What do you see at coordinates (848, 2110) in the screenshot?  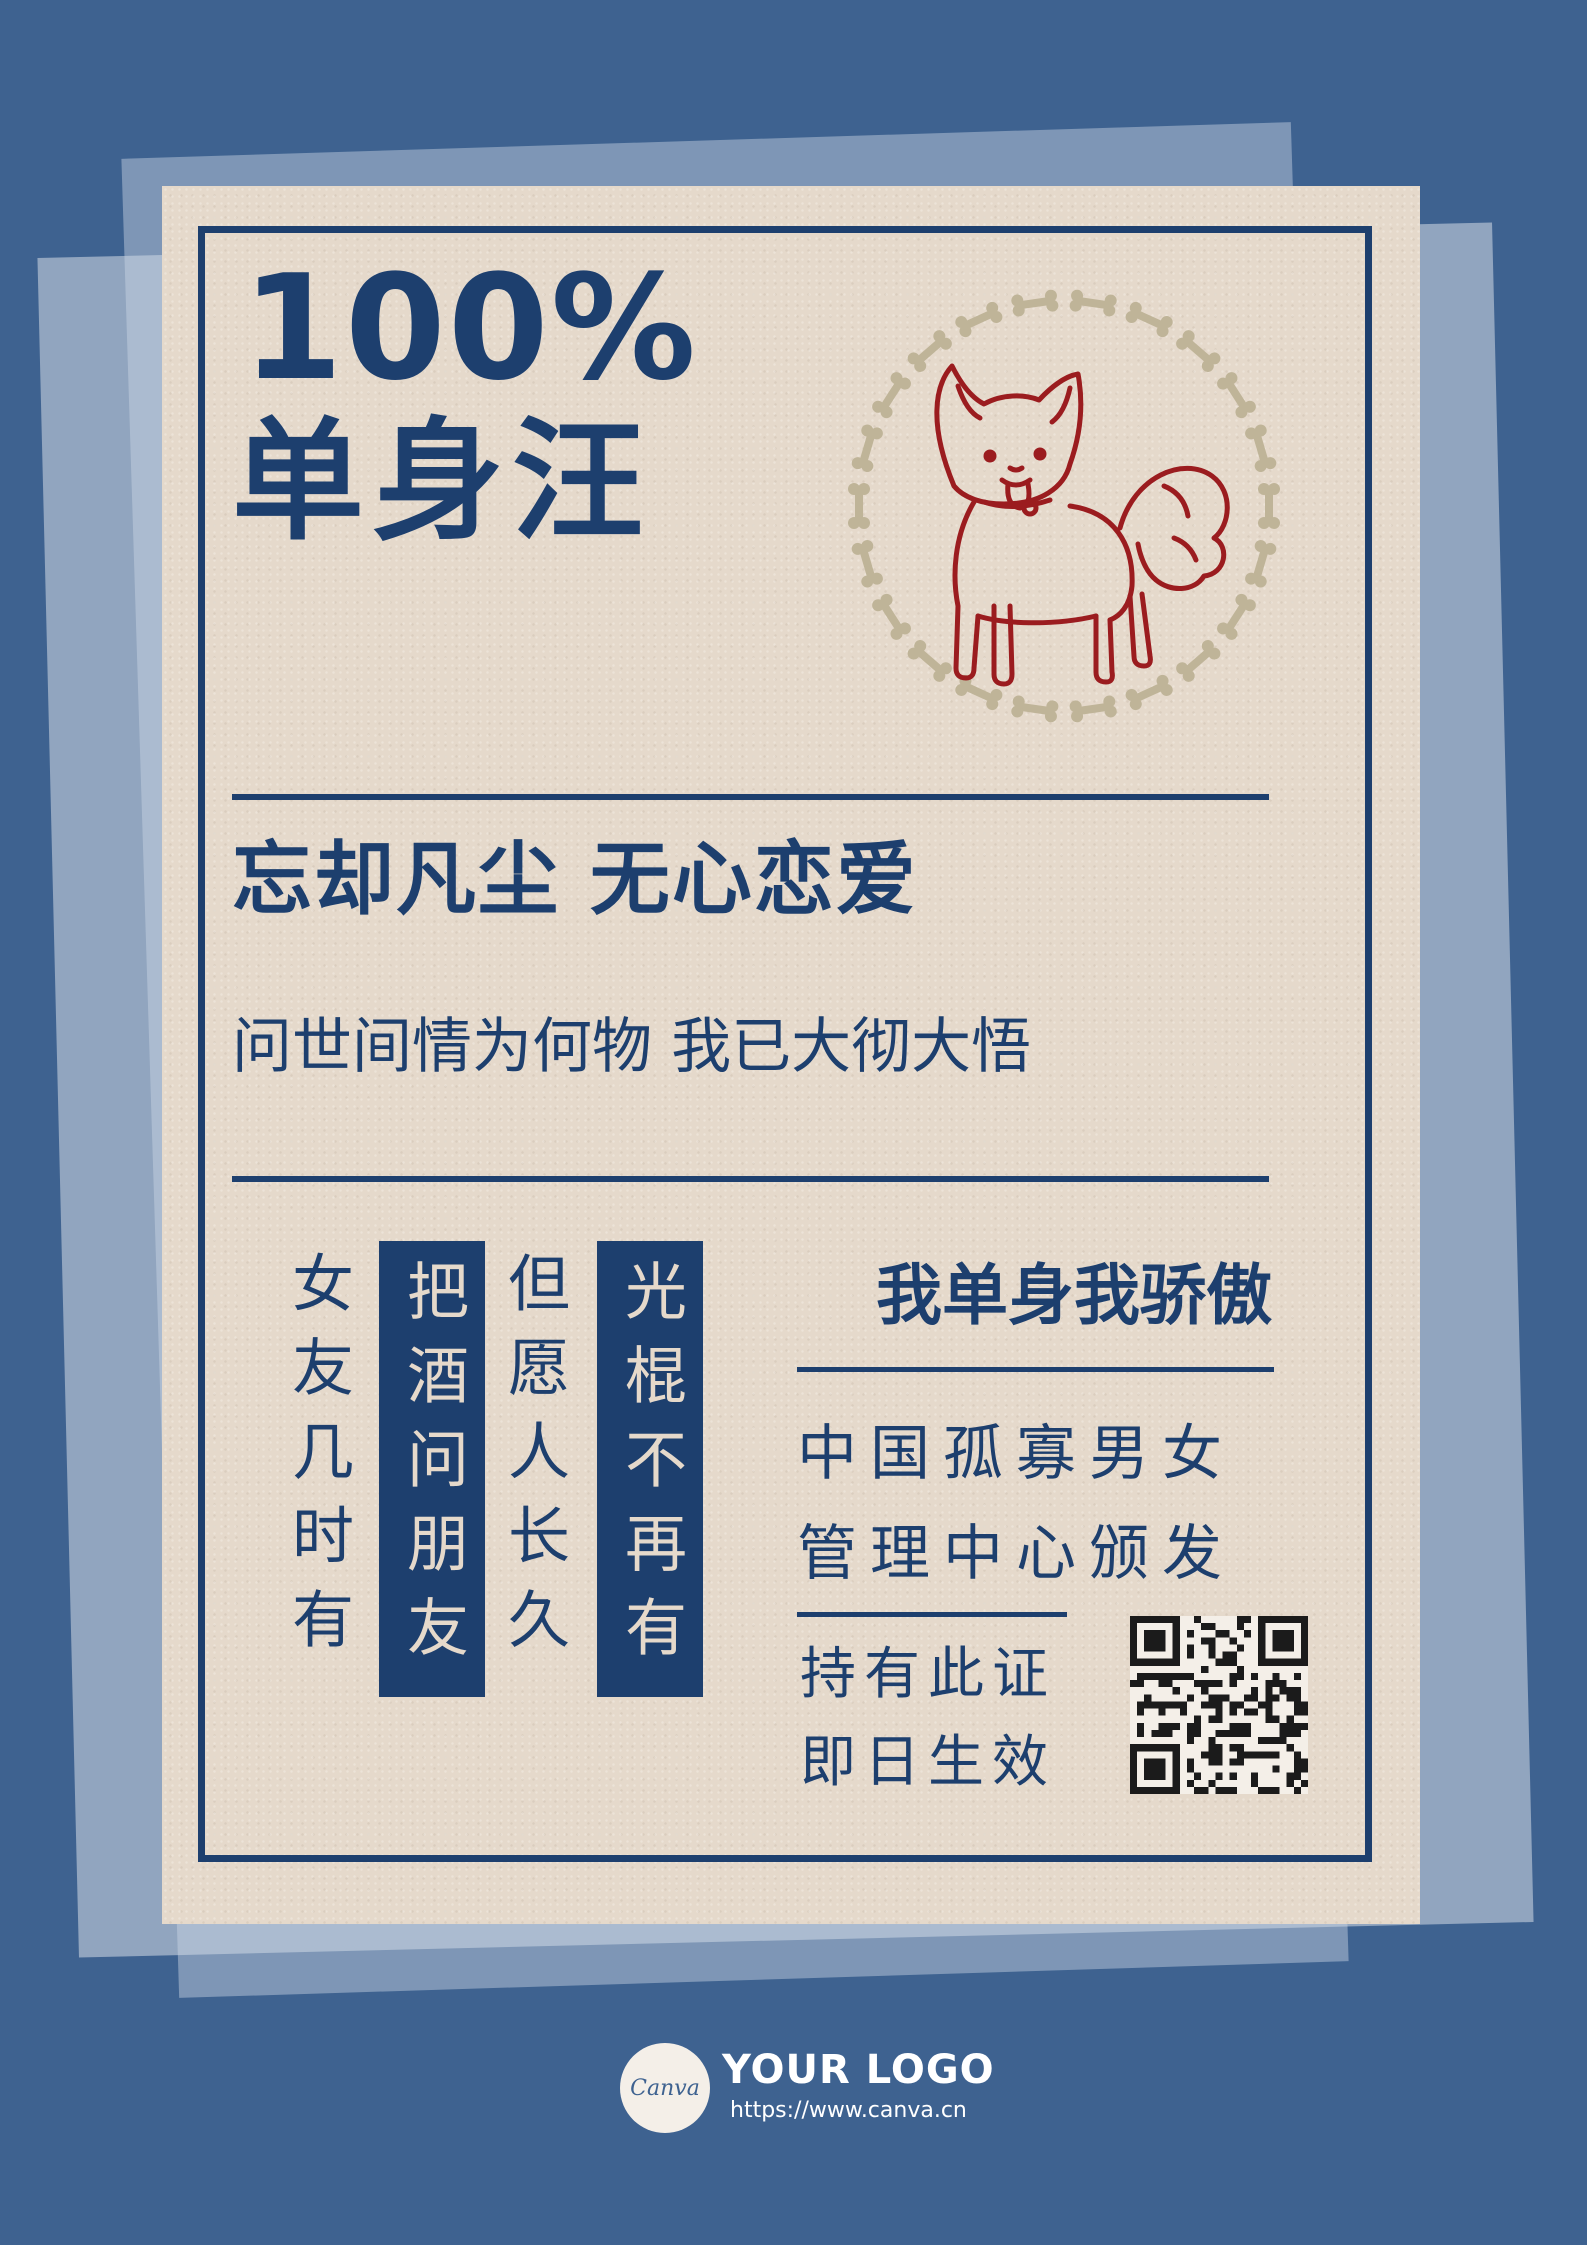 I see `logo-url: https://www.canva.cn` at bounding box center [848, 2110].